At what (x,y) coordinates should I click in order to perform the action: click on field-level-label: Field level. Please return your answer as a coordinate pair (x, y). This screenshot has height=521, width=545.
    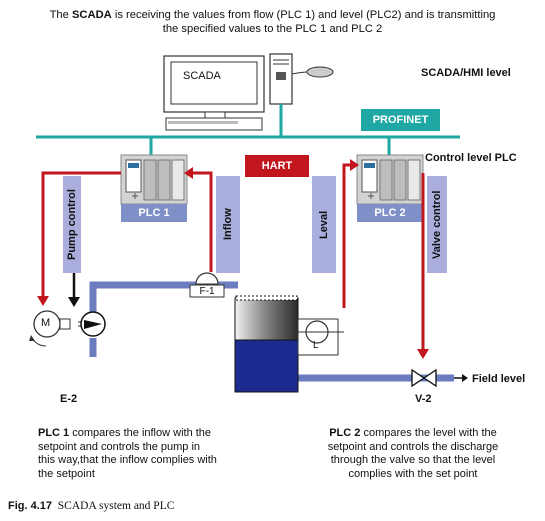
    Looking at the image, I should click on (499, 379).